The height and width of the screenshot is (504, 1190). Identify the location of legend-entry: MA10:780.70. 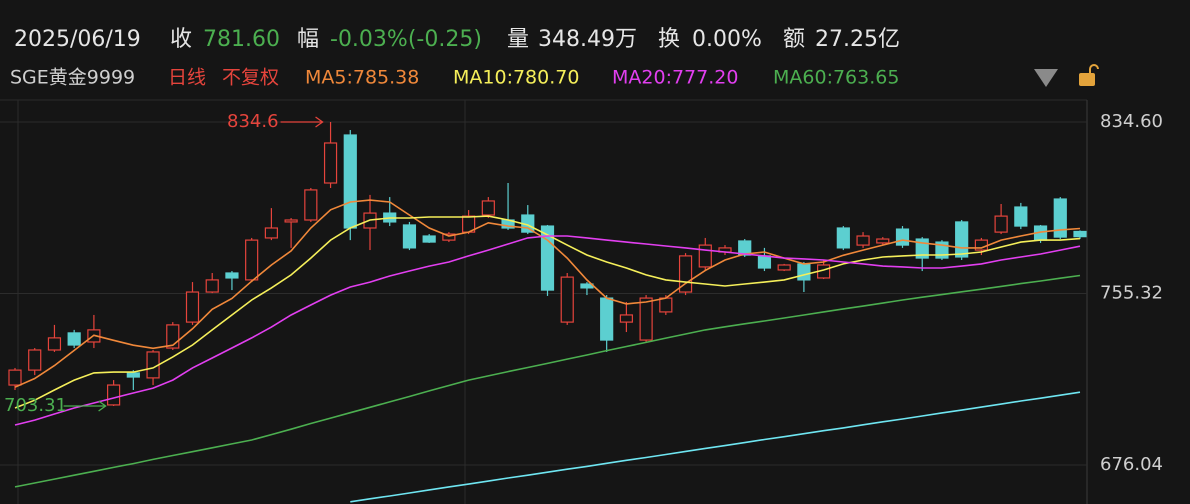
(516, 78).